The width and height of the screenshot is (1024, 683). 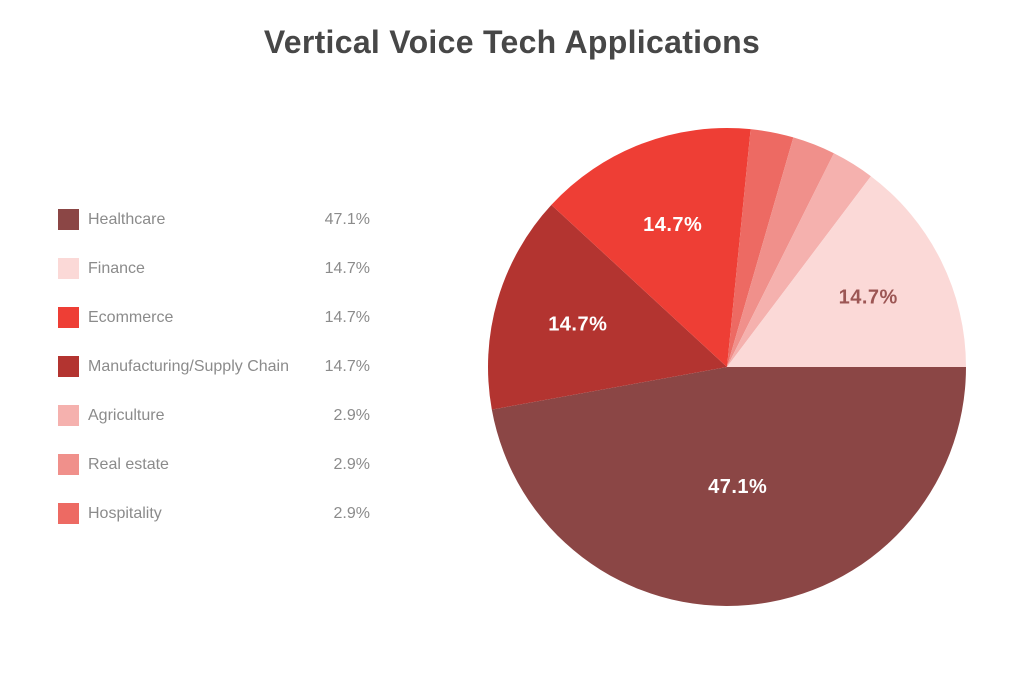 I want to click on pie-slice-agriculture, so click(x=799, y=260).